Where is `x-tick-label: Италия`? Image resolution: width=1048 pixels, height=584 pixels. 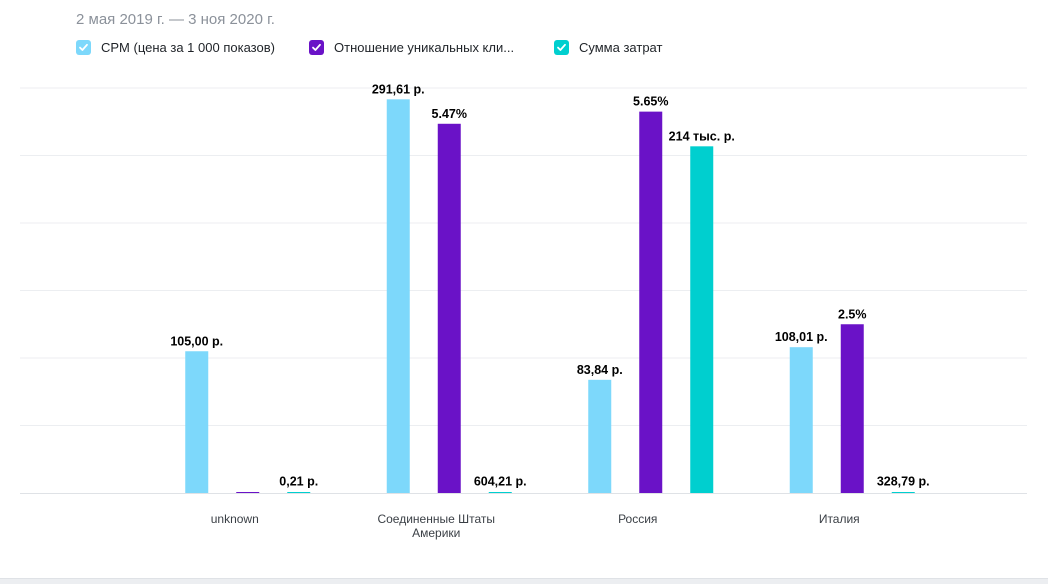
x-tick-label: Италия is located at coordinates (839, 519).